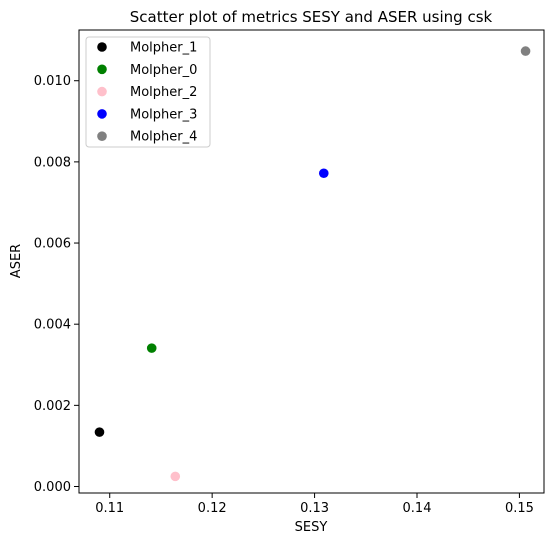  What do you see at coordinates (163, 114) in the screenshot?
I see `legend-entry: Molpher_3` at bounding box center [163, 114].